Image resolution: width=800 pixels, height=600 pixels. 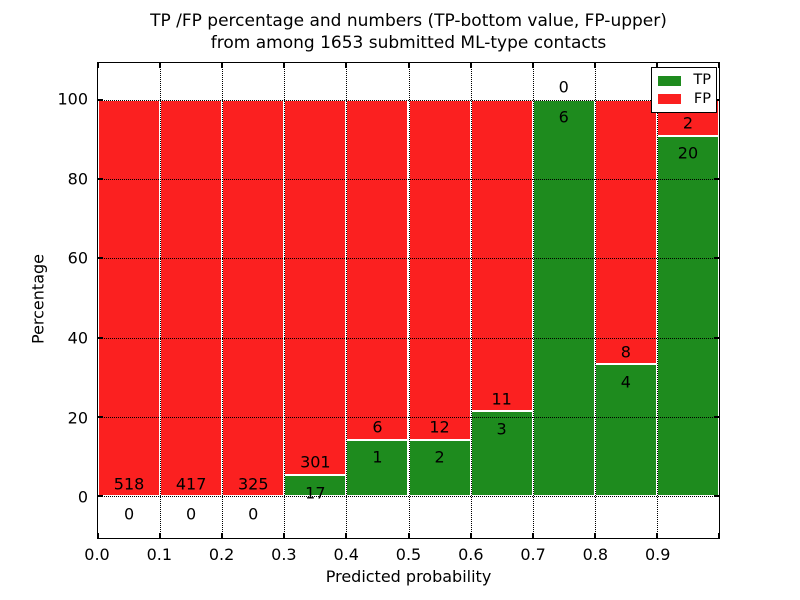 What do you see at coordinates (669, 80) in the screenshot?
I see `legend-swatch-tp` at bounding box center [669, 80].